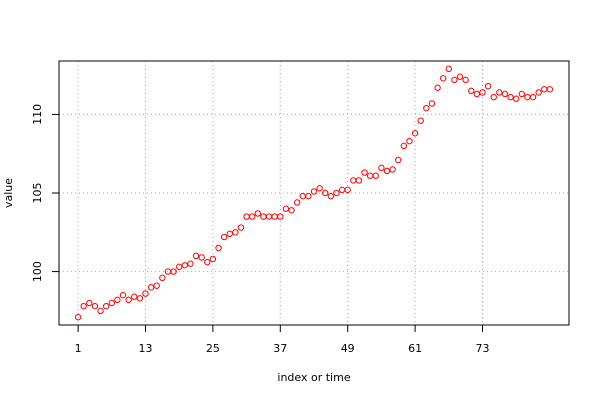 The image size is (600, 404). What do you see at coordinates (313, 377) in the screenshot?
I see `x-axis-label: index or time` at bounding box center [313, 377].